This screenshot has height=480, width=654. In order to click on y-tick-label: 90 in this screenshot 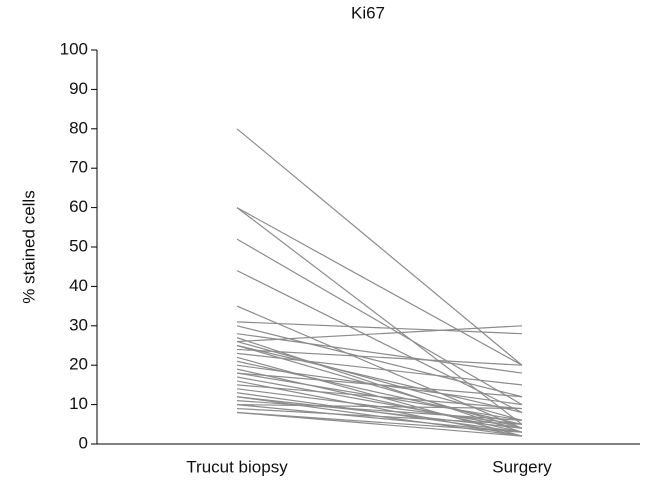, I will do `click(78, 88)`.